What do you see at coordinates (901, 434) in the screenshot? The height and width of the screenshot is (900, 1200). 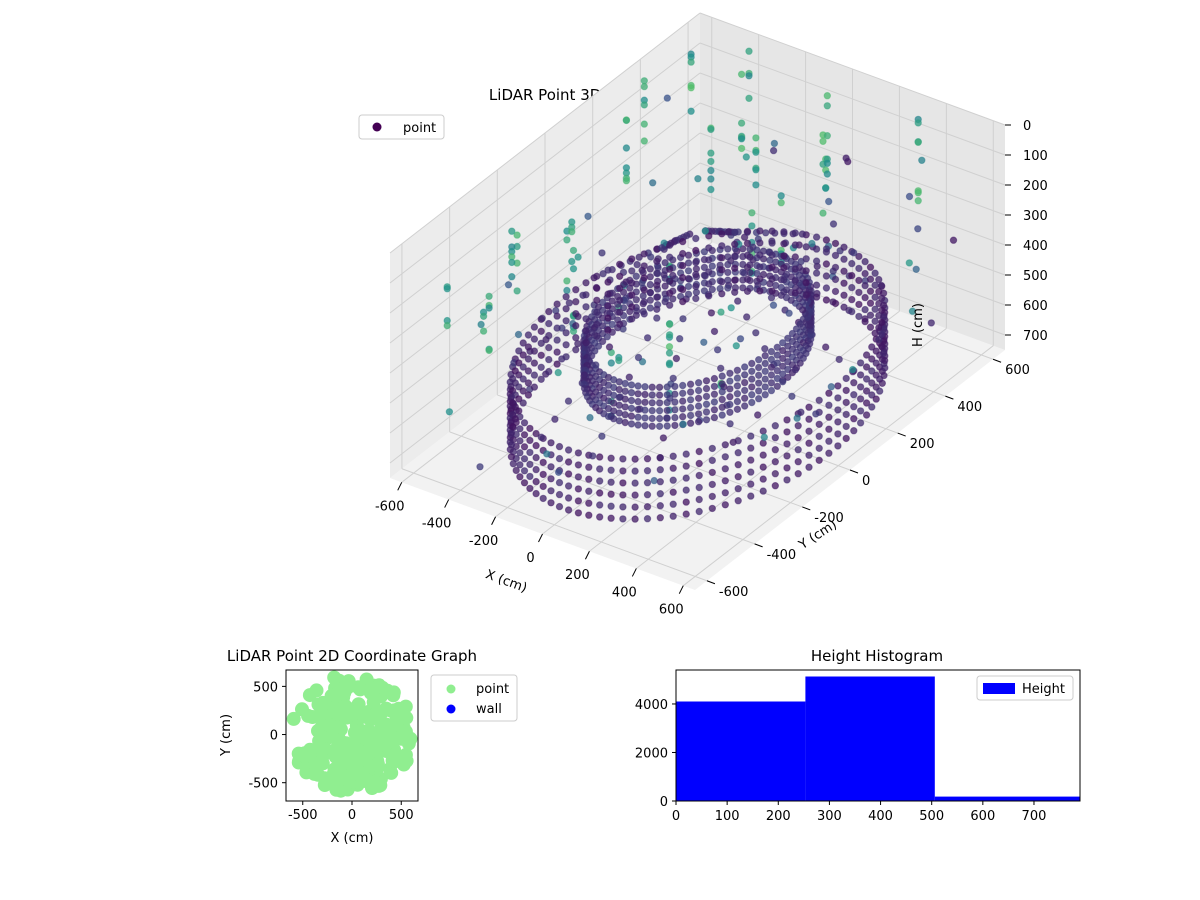 I see `y-tick-3d` at bounding box center [901, 434].